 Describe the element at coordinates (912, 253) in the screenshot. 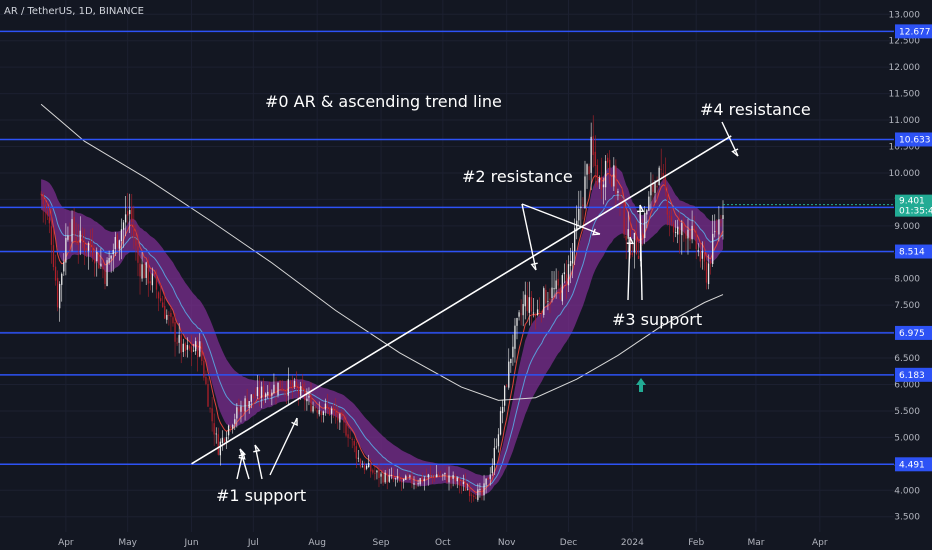

I see `level-tag-label: 8.514` at that location.